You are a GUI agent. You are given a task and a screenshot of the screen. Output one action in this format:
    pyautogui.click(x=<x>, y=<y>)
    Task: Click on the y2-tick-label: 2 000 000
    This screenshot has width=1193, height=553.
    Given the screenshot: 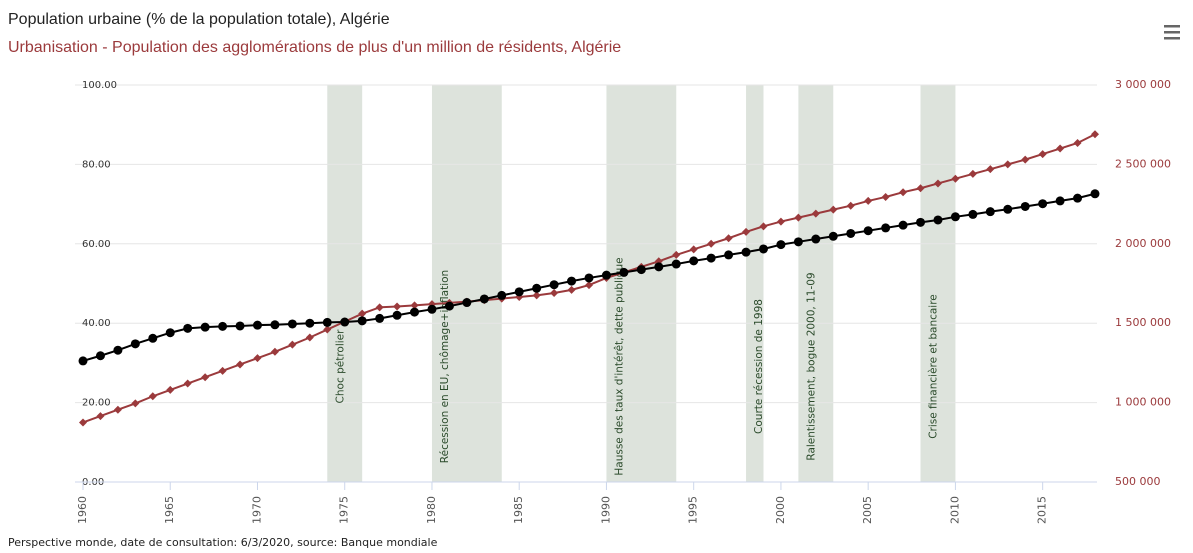 What is the action you would take?
    pyautogui.click(x=1143, y=243)
    